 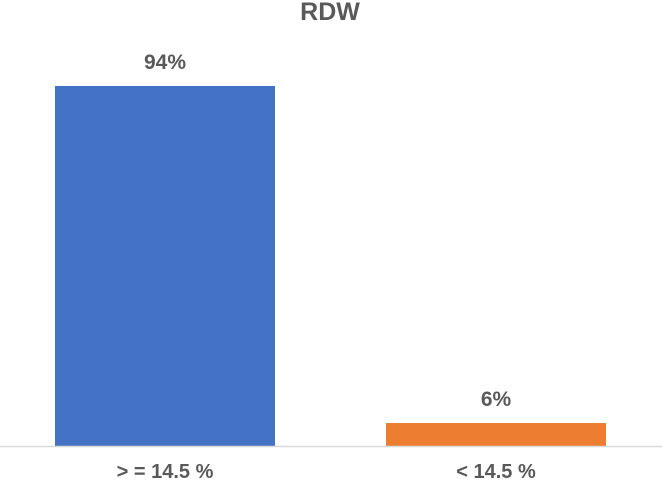 What do you see at coordinates (496, 472) in the screenshot?
I see `x-tick-label-1: < 14.5 %` at bounding box center [496, 472].